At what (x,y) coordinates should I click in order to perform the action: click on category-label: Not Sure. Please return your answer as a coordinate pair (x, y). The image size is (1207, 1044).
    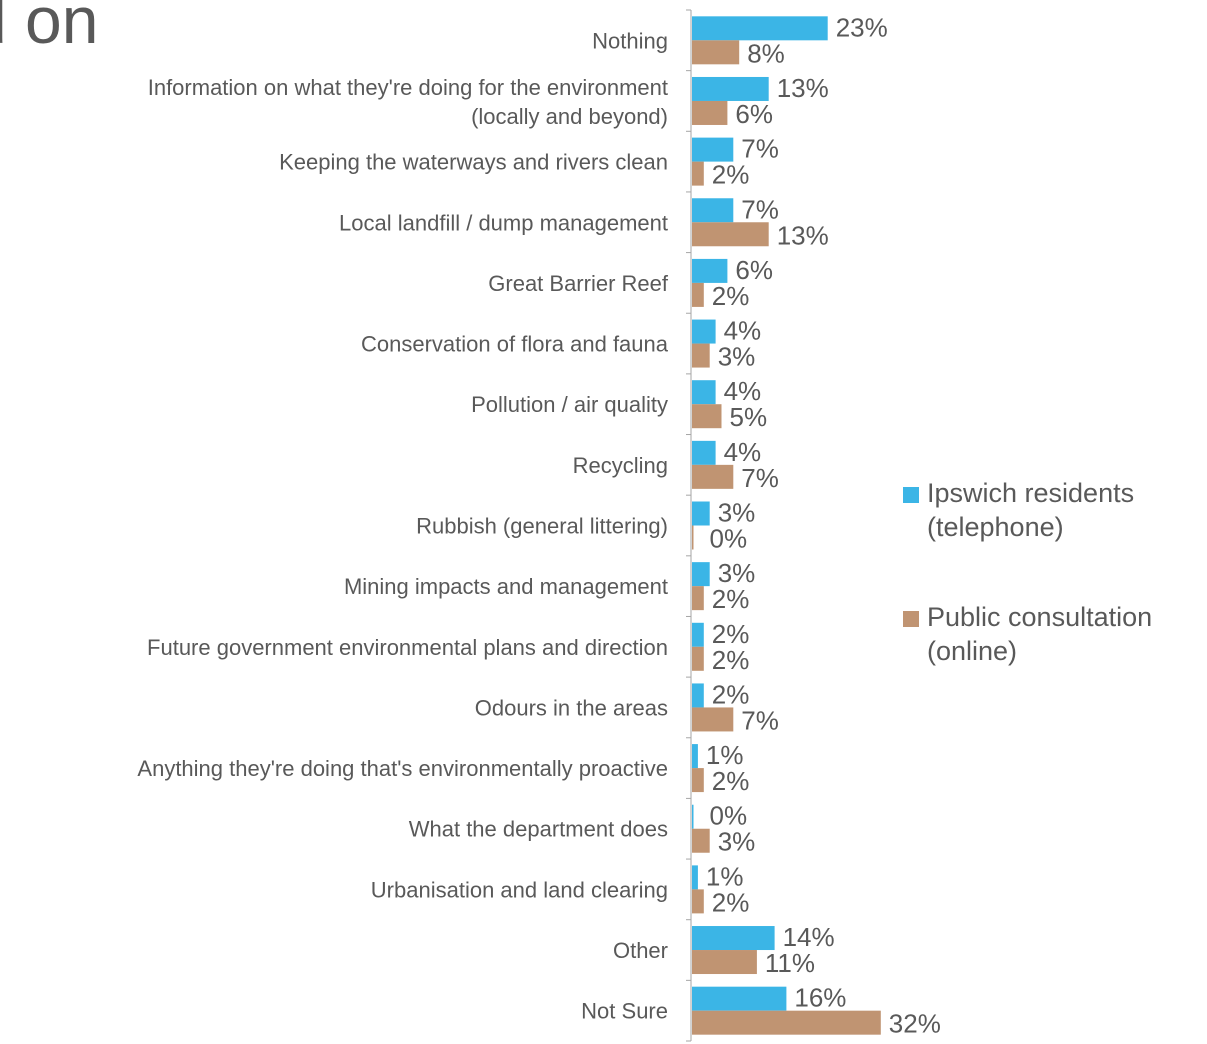
    Looking at the image, I should click on (624, 1011).